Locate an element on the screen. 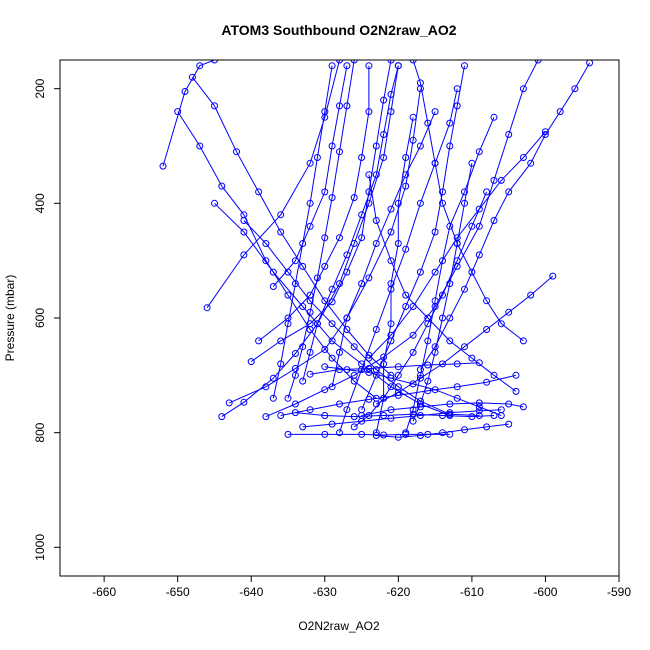 This screenshot has width=650, height=650. x-tick-label: -640 is located at coordinates (251, 592).